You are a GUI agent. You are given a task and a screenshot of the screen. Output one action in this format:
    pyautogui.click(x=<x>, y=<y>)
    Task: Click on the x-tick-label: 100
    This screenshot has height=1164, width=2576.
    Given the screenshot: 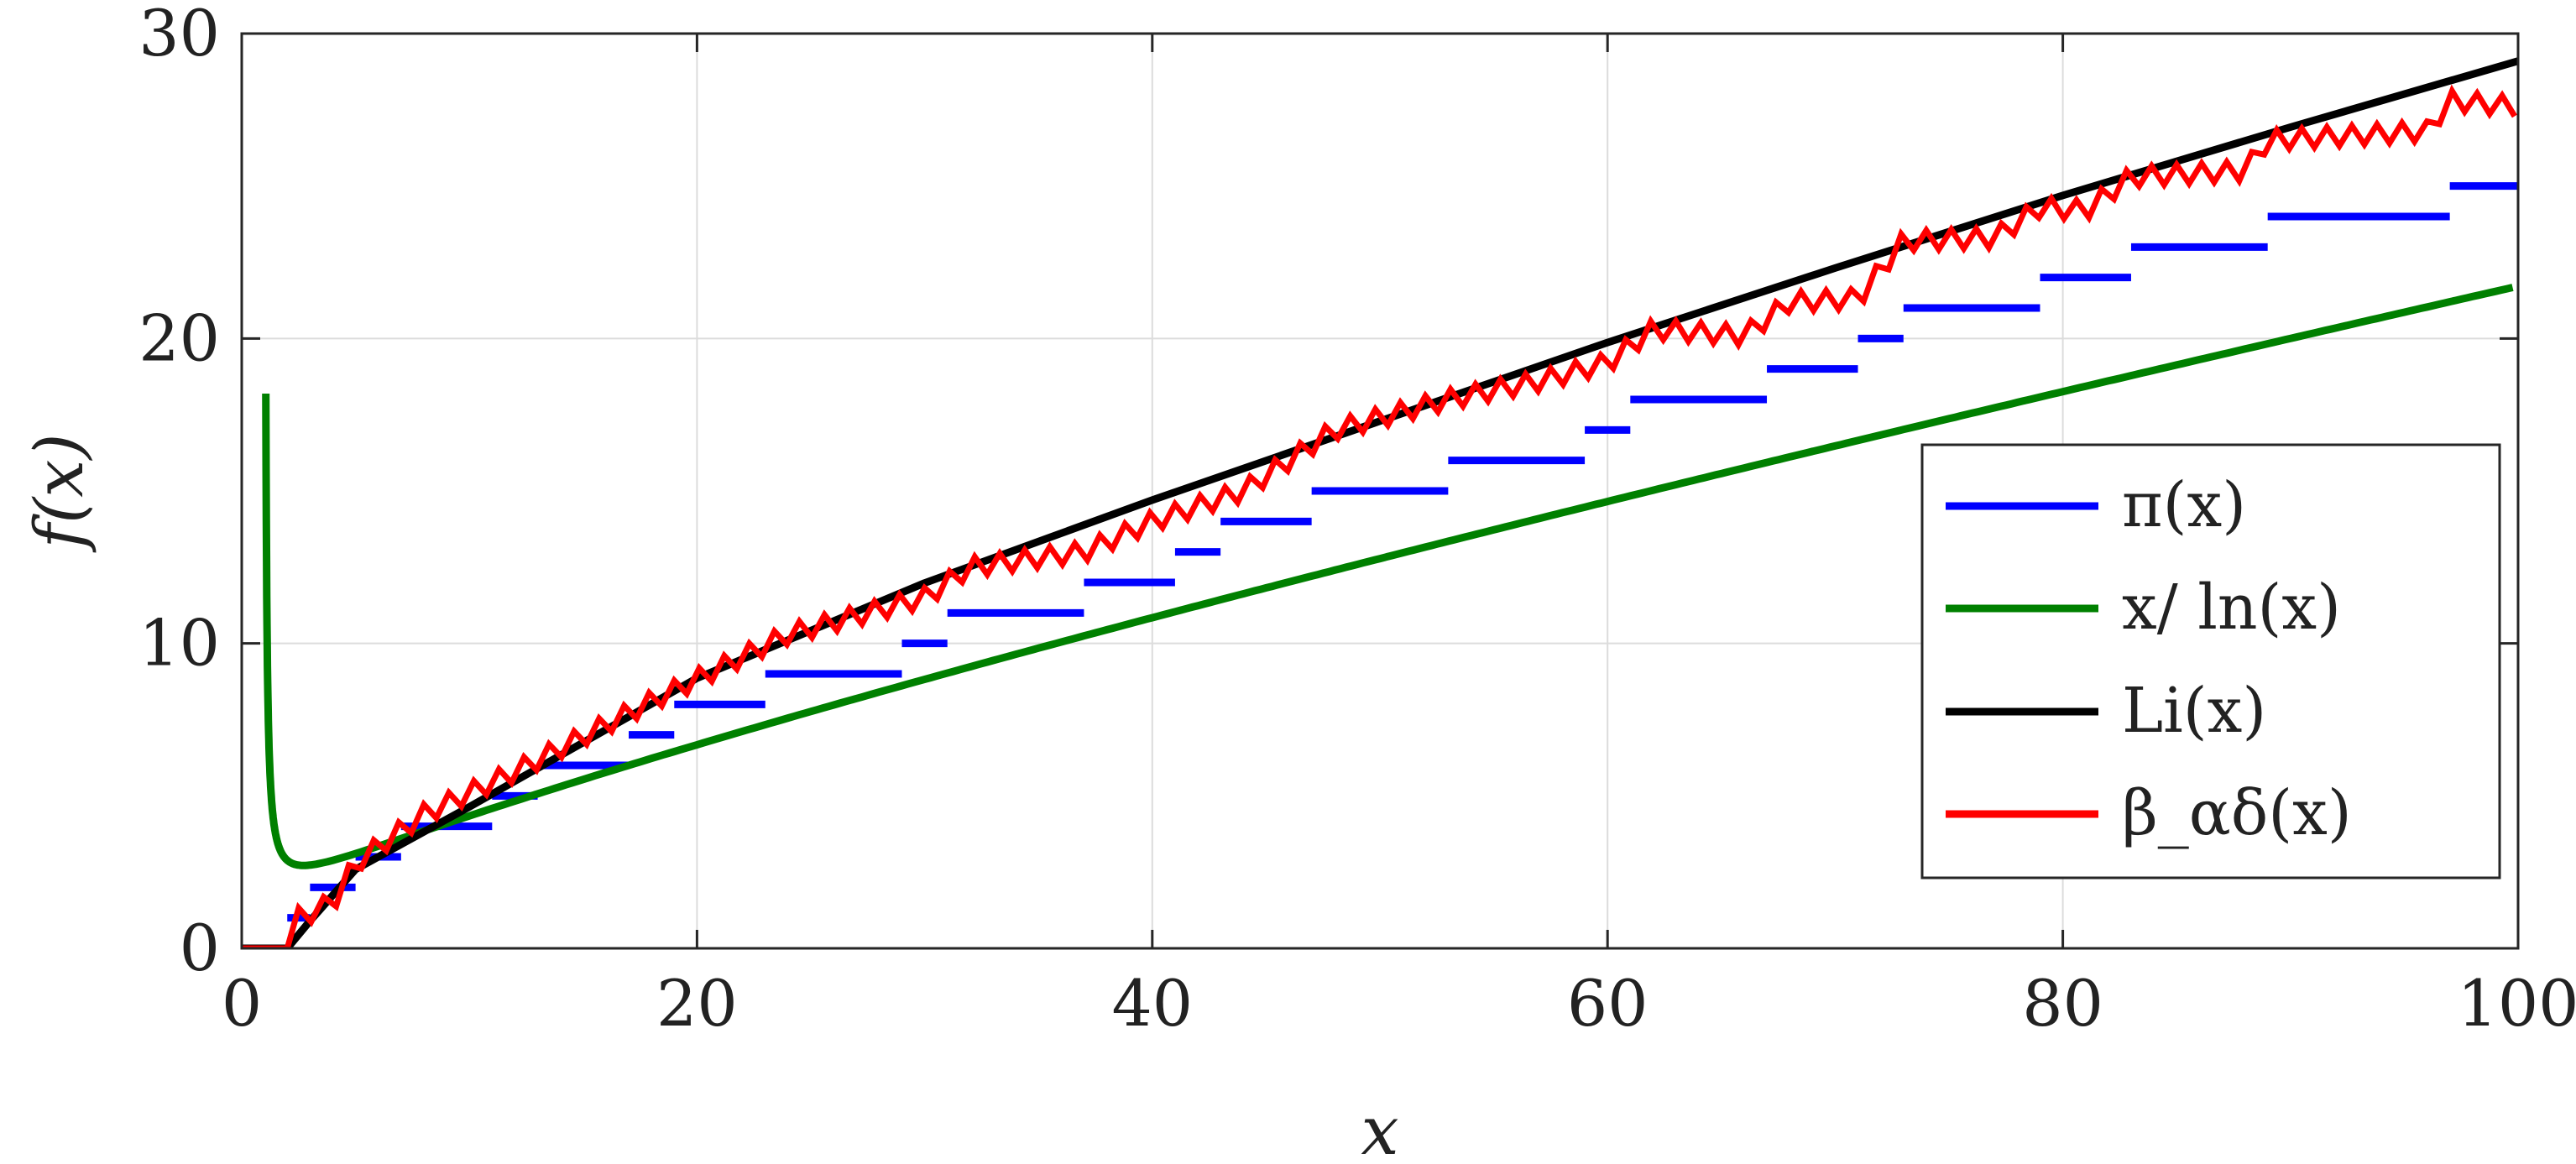 What is the action you would take?
    pyautogui.click(x=2516, y=1003)
    